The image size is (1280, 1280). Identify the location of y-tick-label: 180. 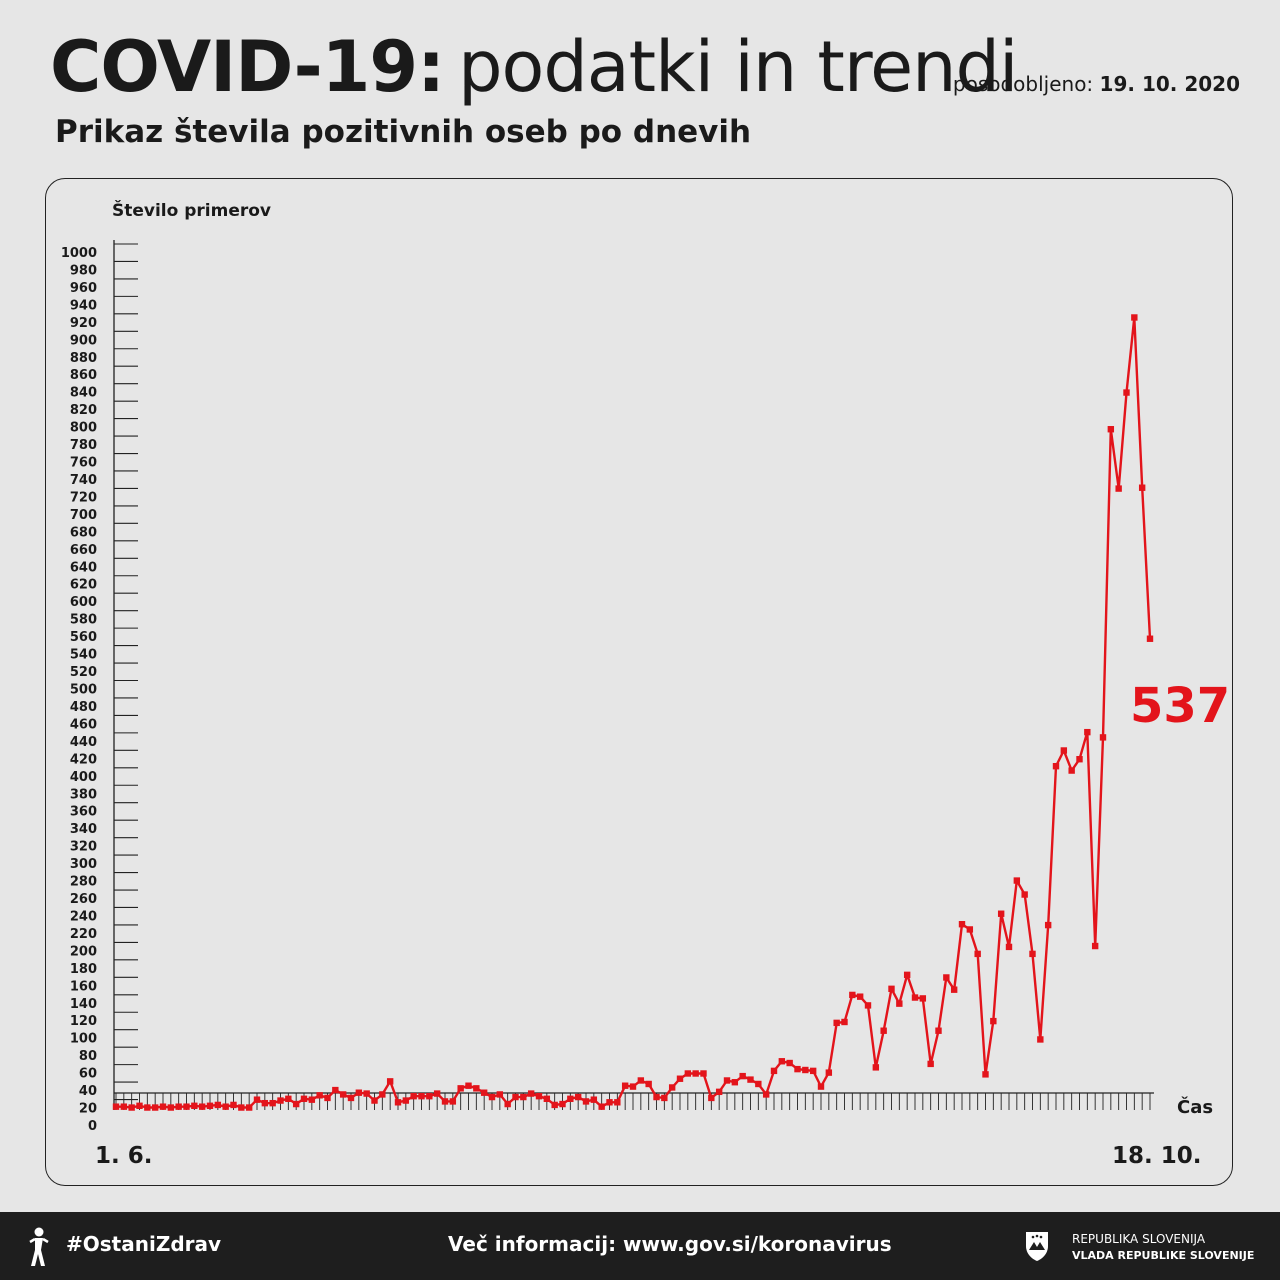
(83, 969).